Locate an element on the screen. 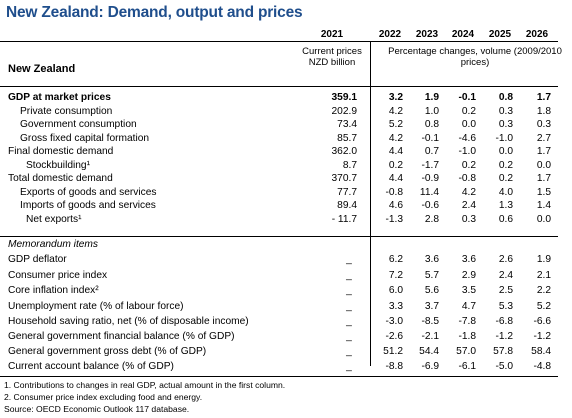 The width and height of the screenshot is (572, 418). cell: -2.1 is located at coordinates (430, 336).